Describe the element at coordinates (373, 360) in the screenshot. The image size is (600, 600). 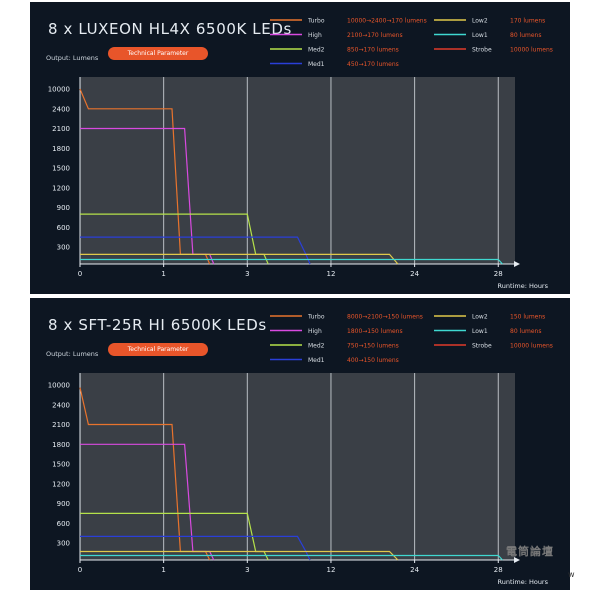
I see `legend-desc: 400→150 lumens` at that location.